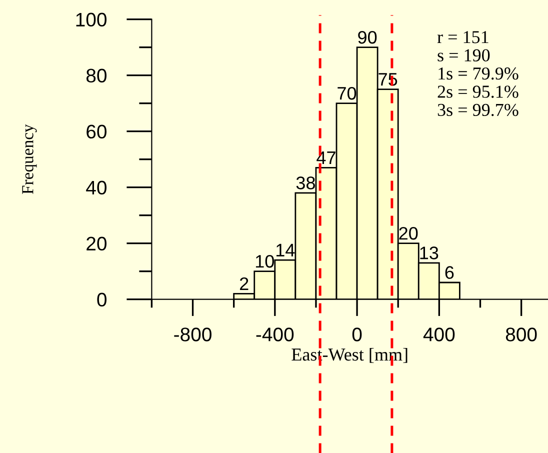 The height and width of the screenshot is (453, 548). Describe the element at coordinates (464, 55) in the screenshot. I see `annotation: s = 190` at that location.